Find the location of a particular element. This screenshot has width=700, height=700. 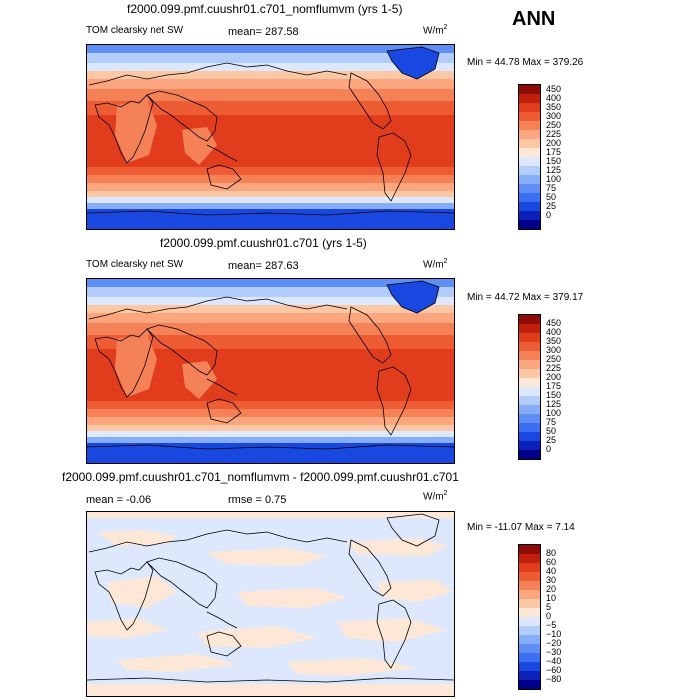

panel2-cbar-label: 50 is located at coordinates (551, 431).